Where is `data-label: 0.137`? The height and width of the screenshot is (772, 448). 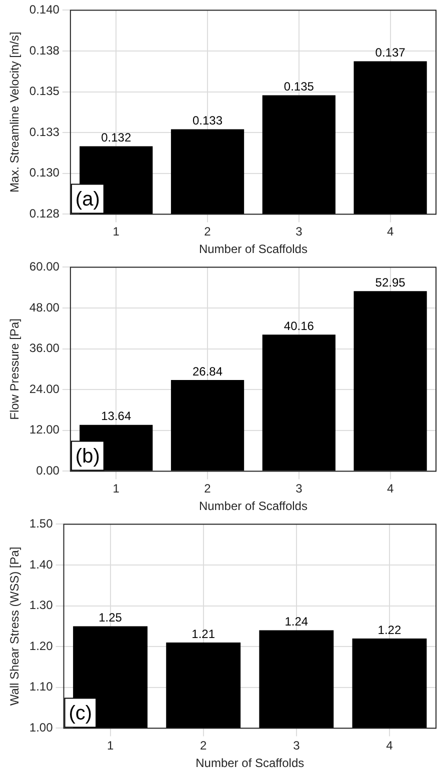
data-label: 0.137 is located at coordinates (390, 53).